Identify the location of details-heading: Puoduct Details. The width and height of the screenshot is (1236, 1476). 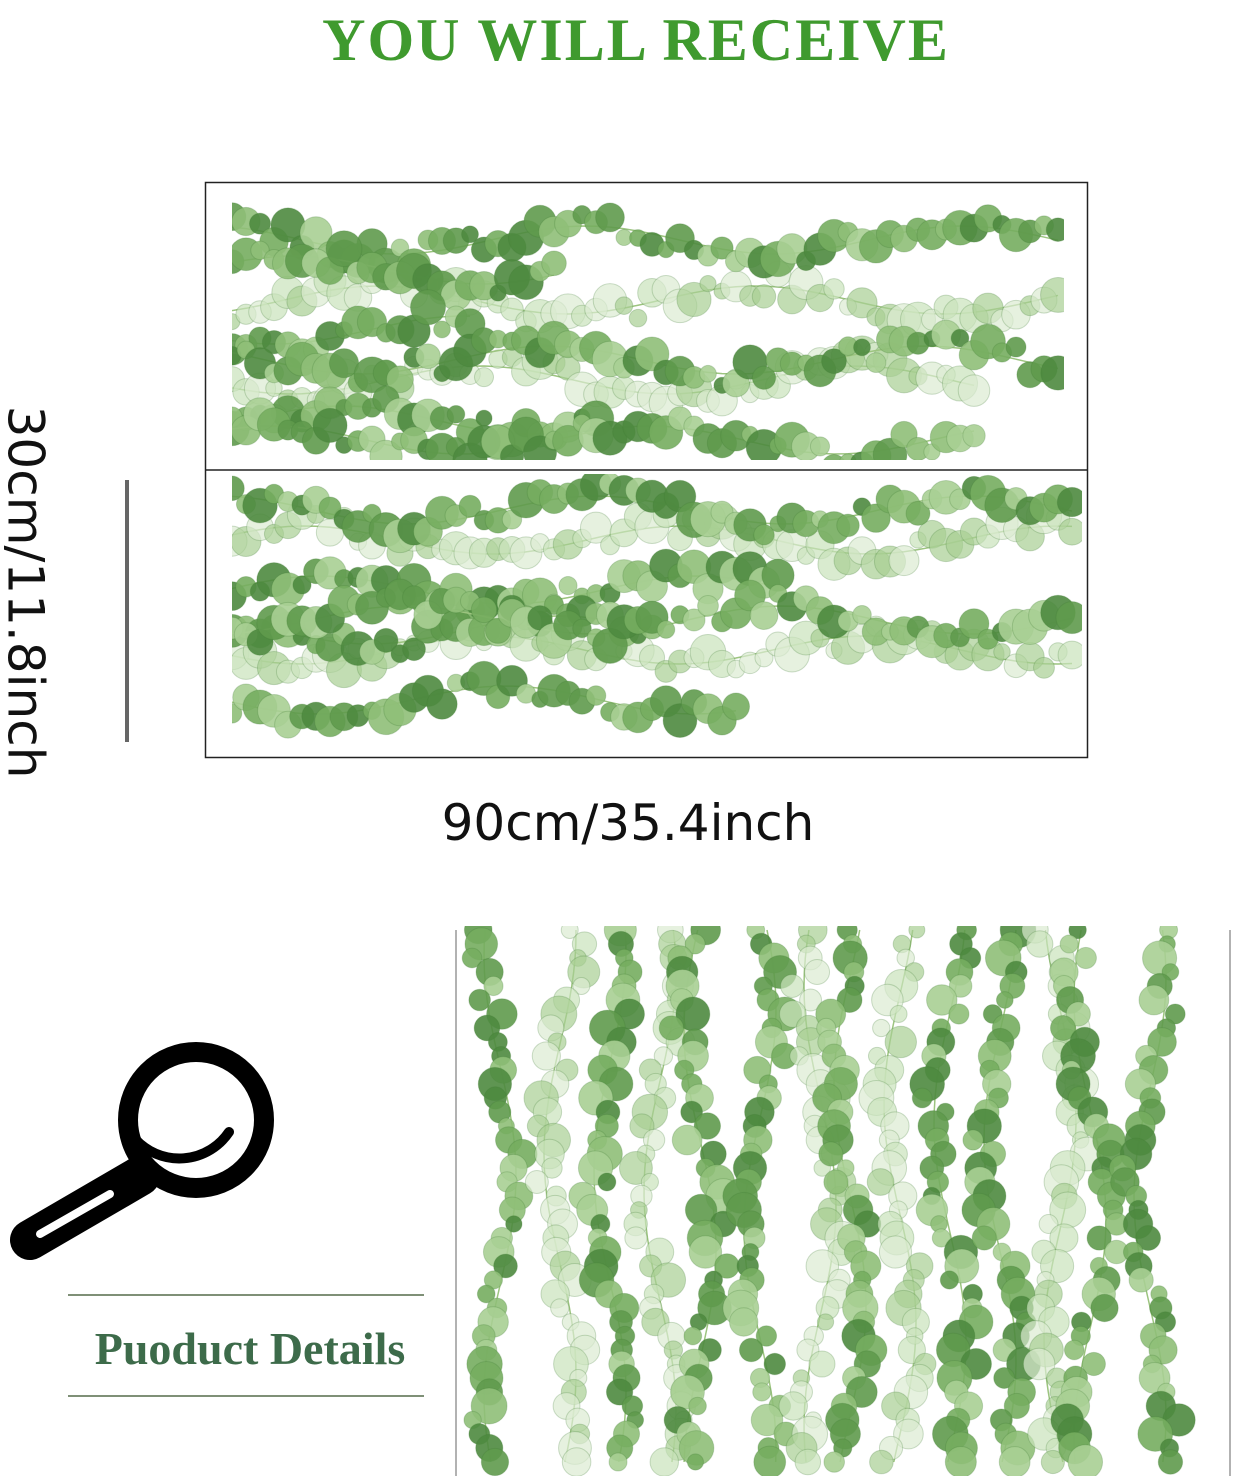
(250, 1348).